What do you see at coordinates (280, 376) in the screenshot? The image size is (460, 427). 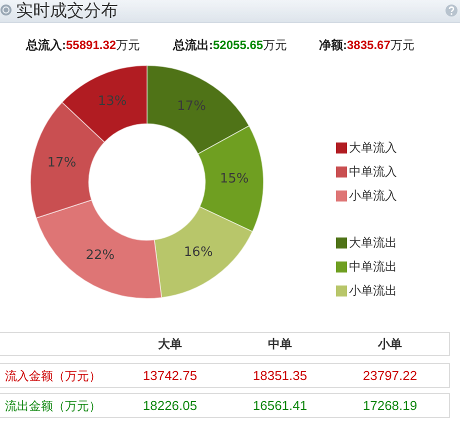 I see `text: 18351.35` at bounding box center [280, 376].